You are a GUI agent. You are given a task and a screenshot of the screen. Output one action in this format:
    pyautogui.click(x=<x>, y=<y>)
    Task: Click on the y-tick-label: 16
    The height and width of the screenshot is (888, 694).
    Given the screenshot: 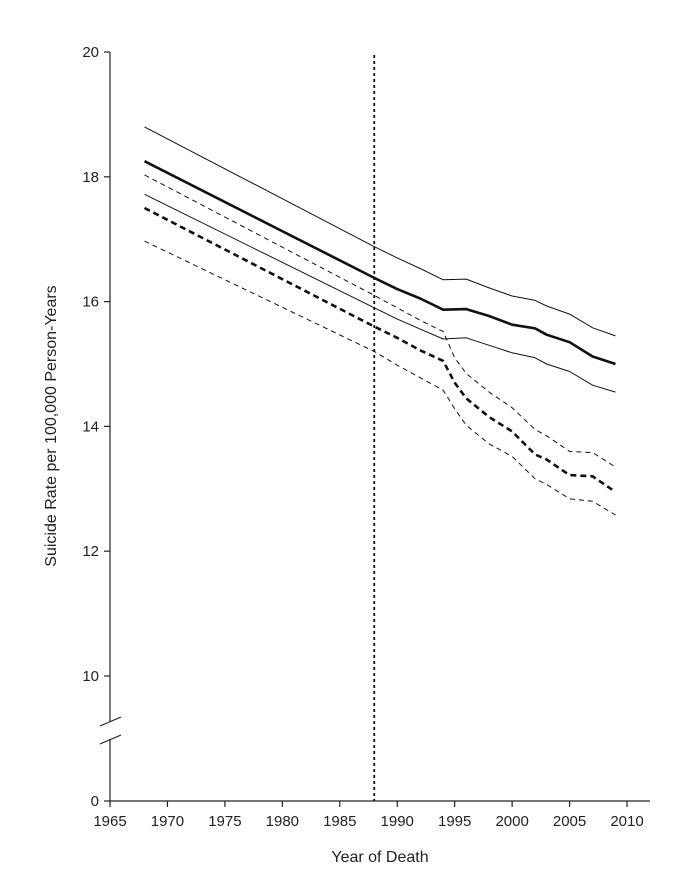 What is the action you would take?
    pyautogui.click(x=90, y=302)
    